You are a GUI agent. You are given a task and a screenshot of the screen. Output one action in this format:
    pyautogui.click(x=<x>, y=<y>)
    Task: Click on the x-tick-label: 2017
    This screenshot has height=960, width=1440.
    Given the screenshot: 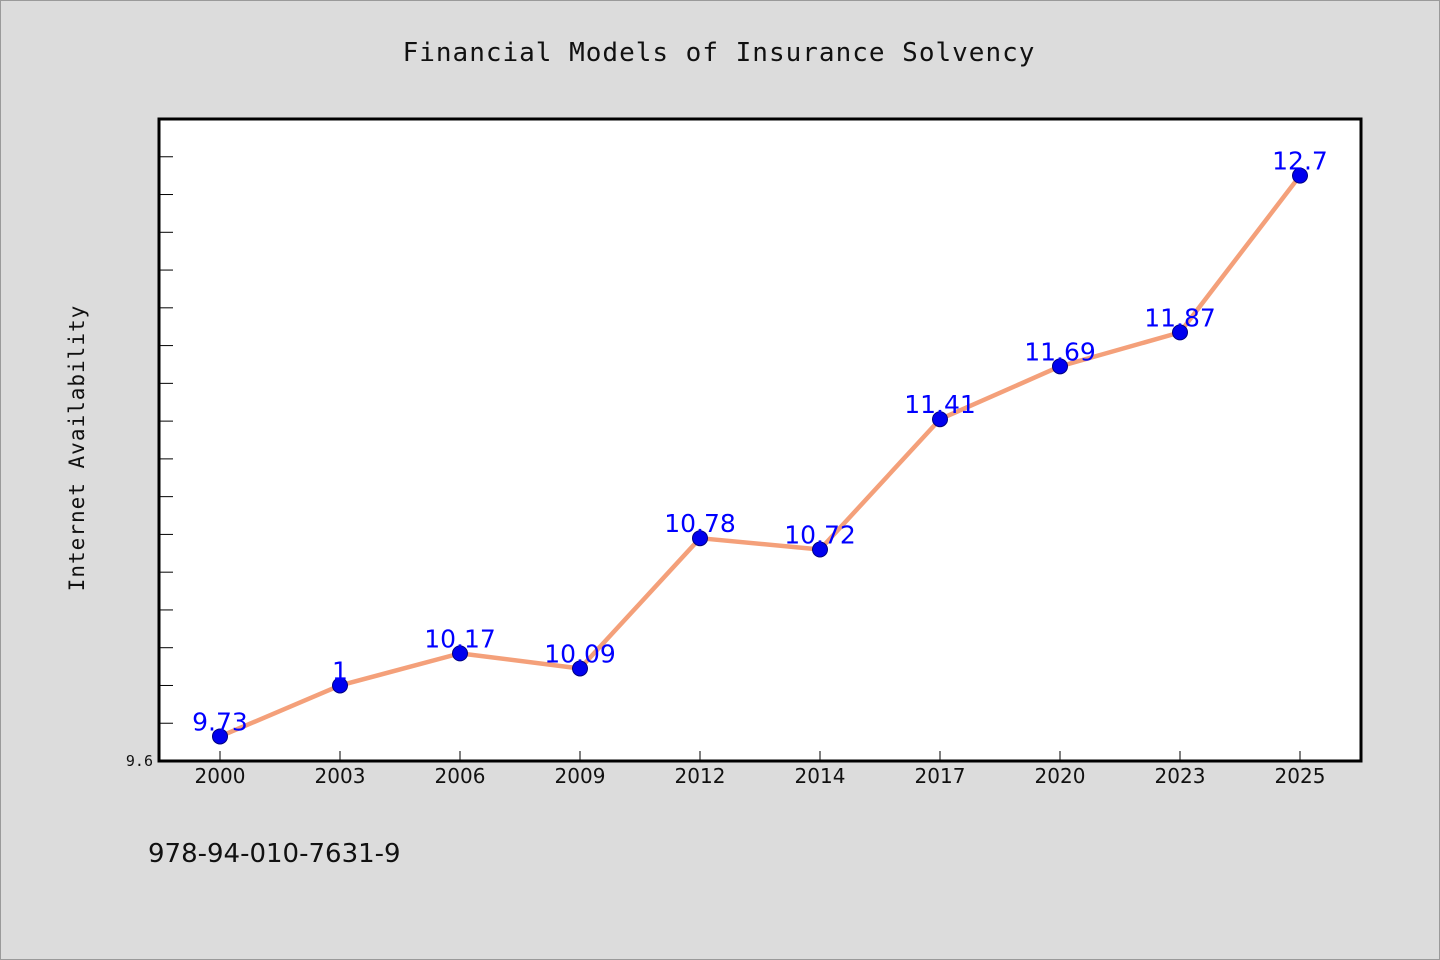 What is the action you would take?
    pyautogui.click(x=940, y=776)
    